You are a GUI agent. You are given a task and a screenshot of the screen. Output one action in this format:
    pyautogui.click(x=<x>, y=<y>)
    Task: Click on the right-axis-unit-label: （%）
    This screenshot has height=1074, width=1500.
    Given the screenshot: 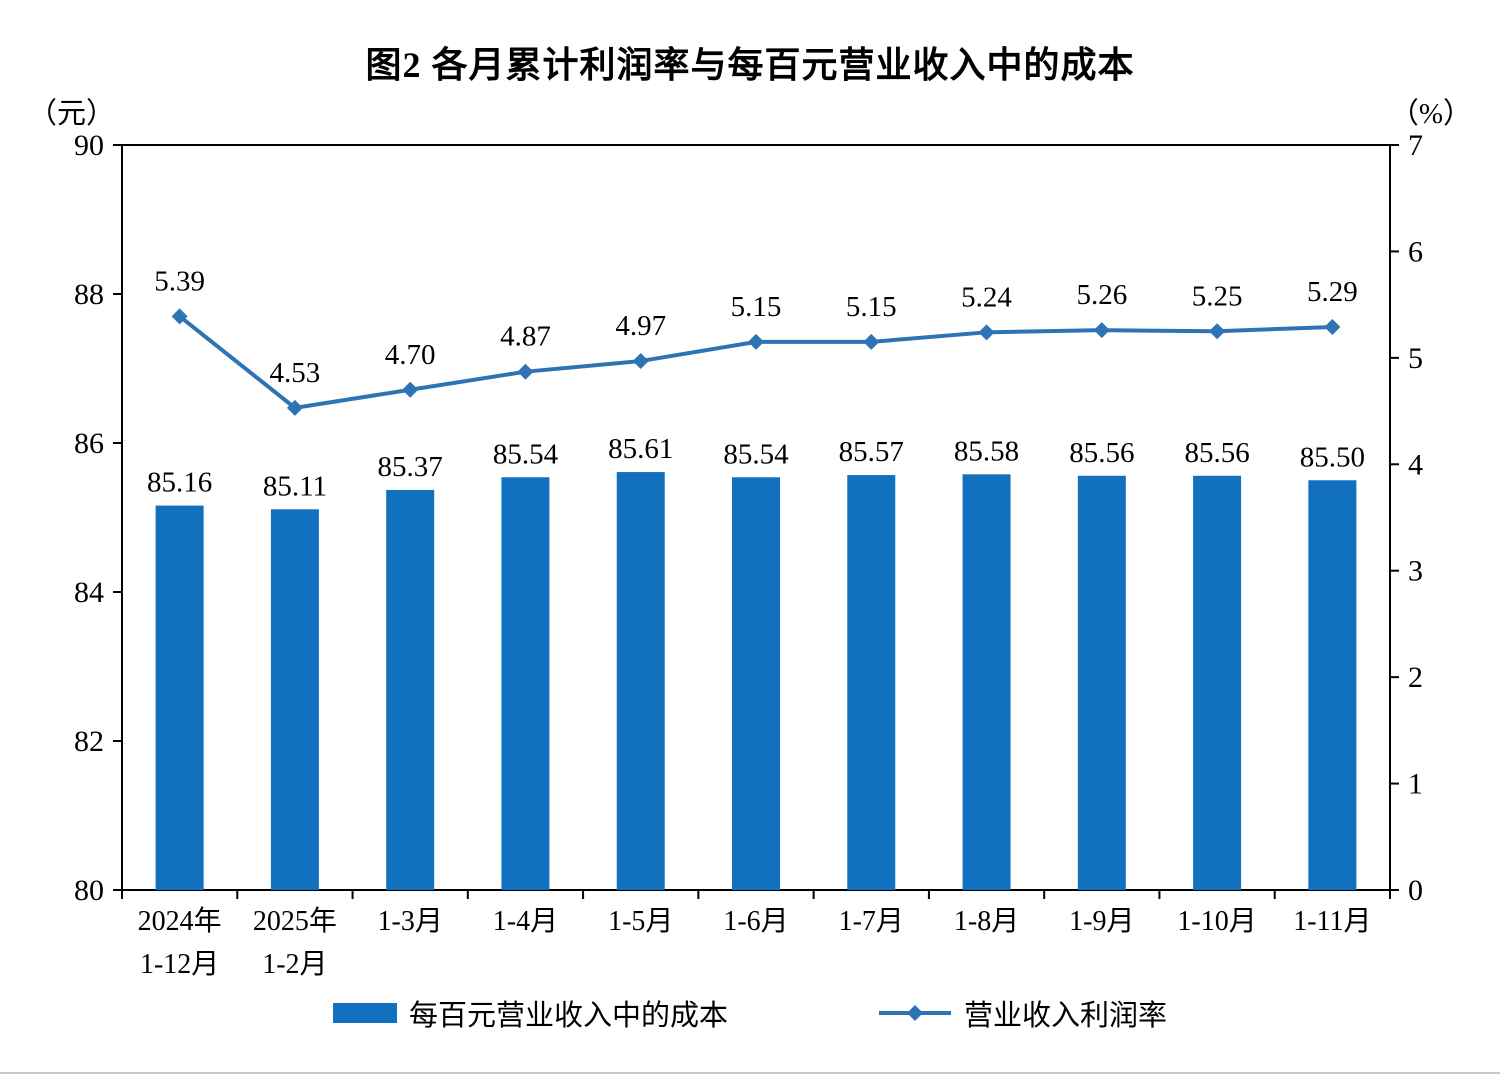 What is the action you would take?
    pyautogui.click(x=1430, y=114)
    